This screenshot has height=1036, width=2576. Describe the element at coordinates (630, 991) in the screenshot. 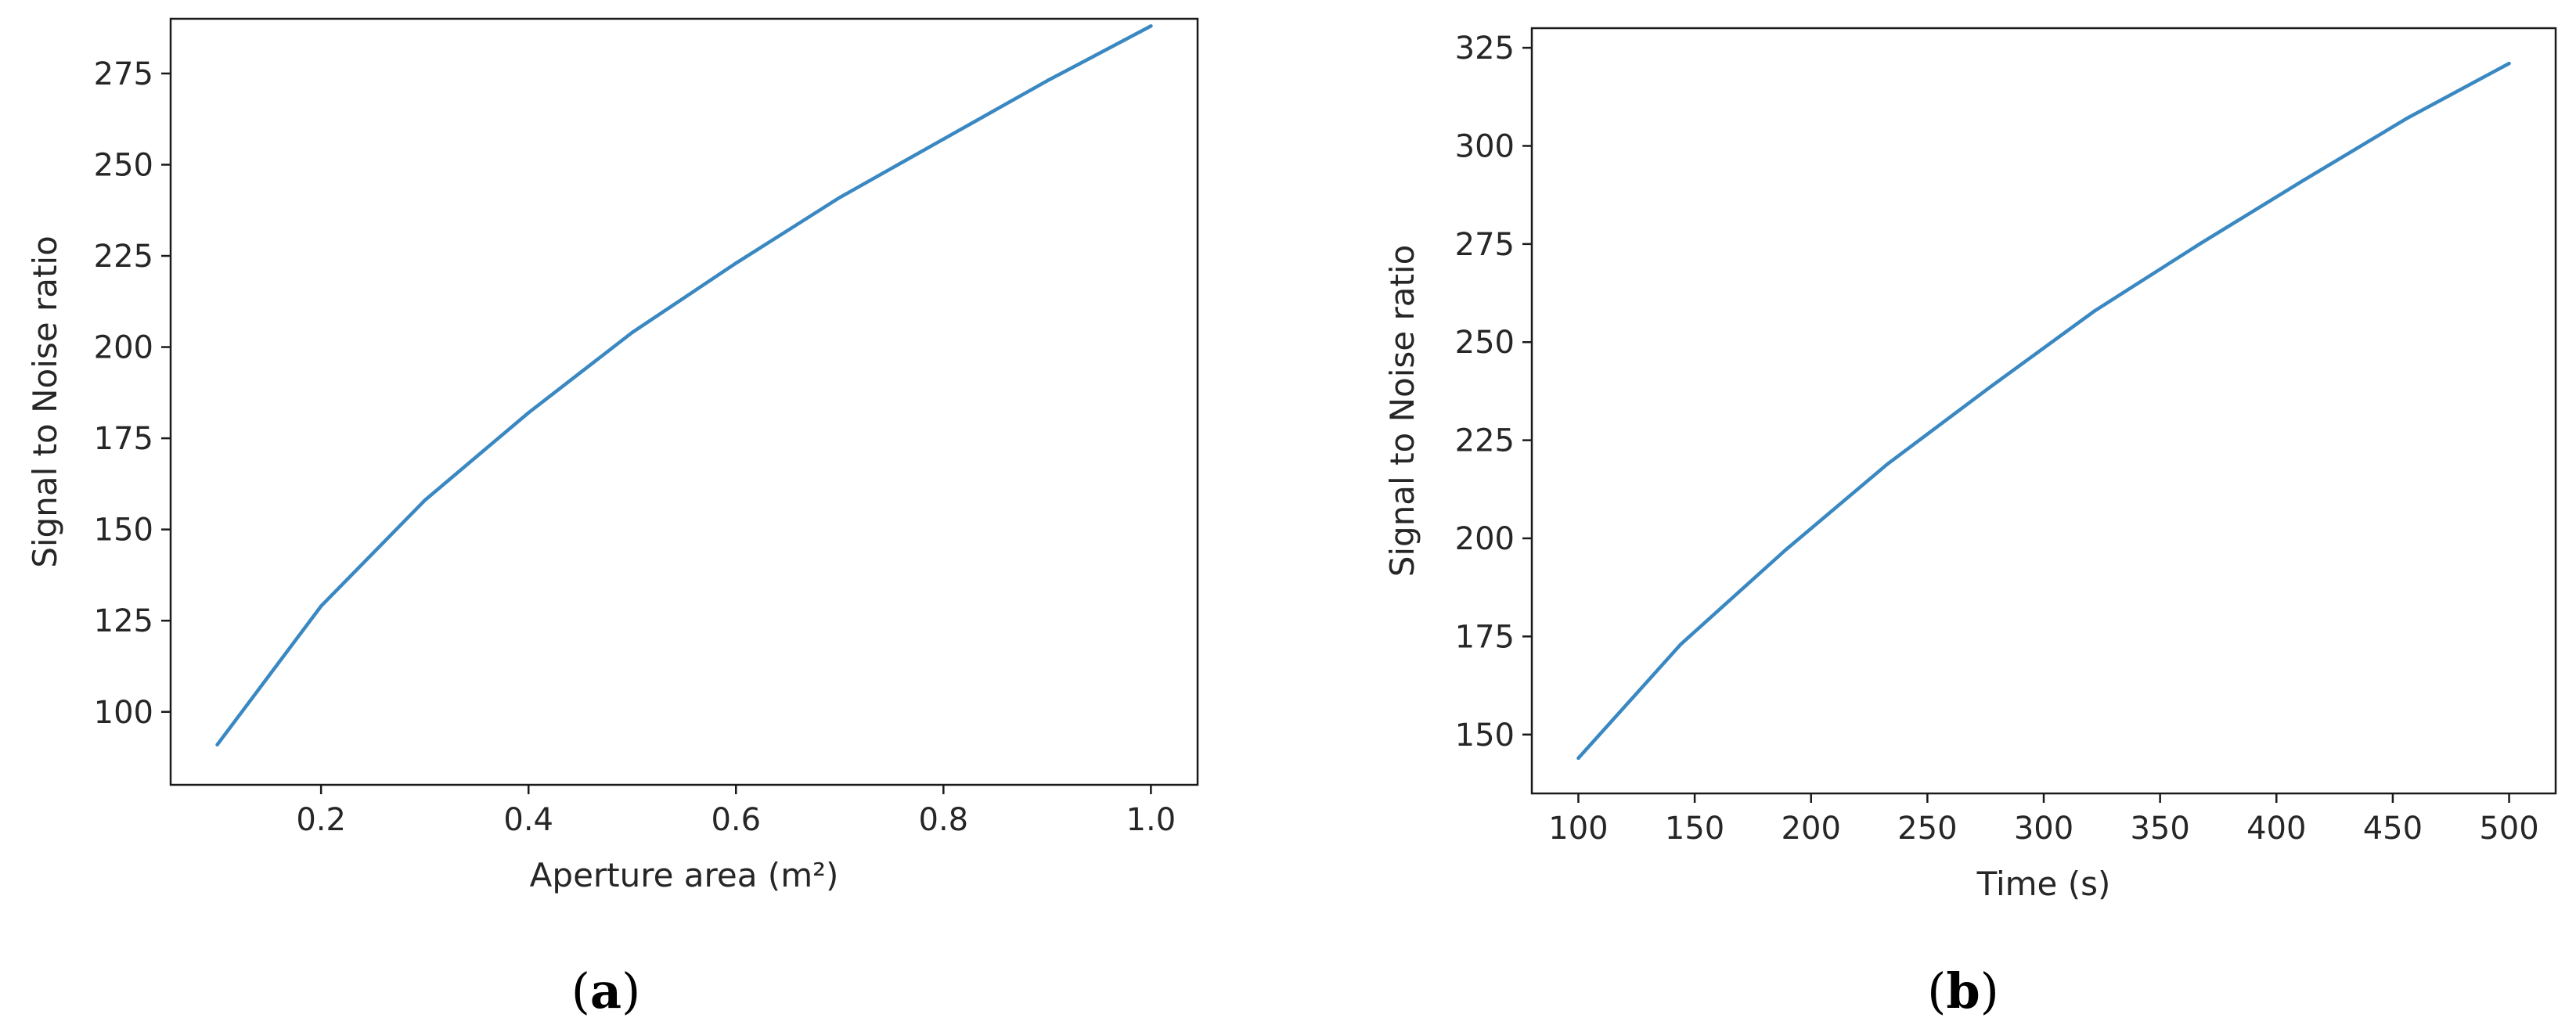

I see `caption-a-close: )` at that location.